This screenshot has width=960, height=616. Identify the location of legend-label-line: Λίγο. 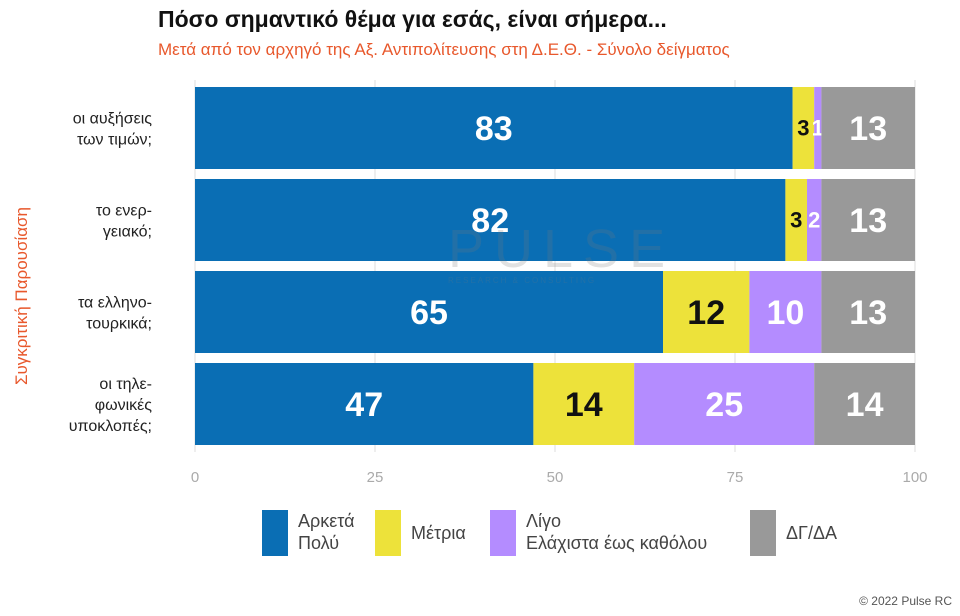
(544, 521).